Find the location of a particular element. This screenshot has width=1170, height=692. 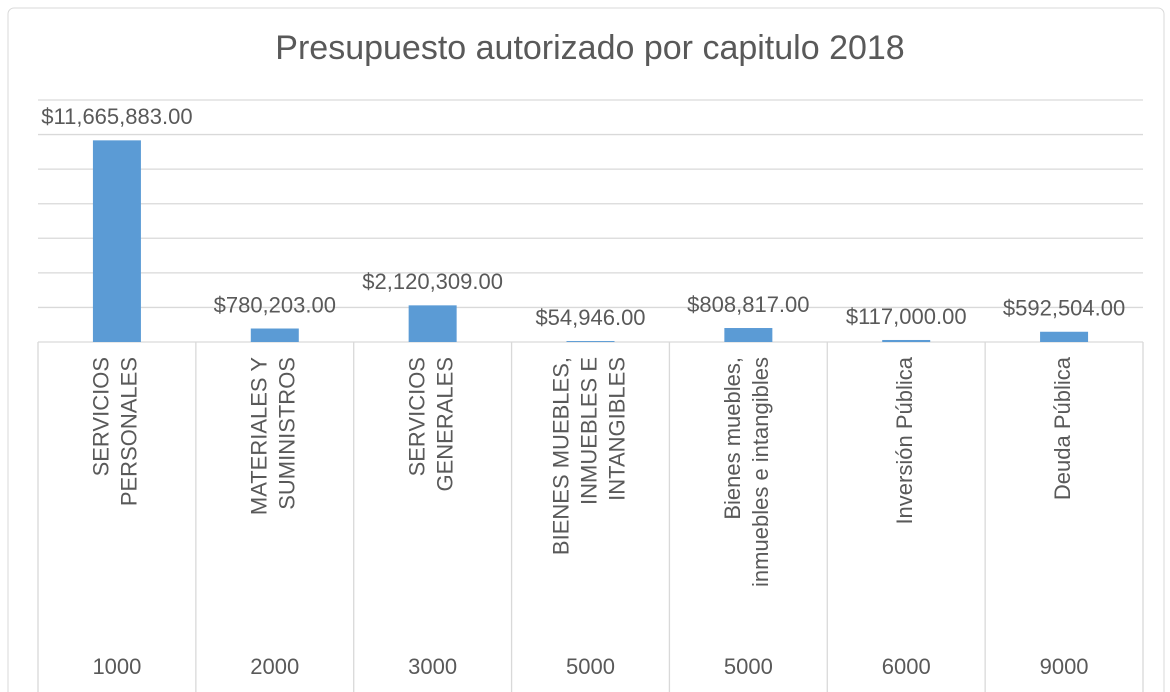

chart-title: Presupuesto autorizado por capitulo 2018 is located at coordinates (589, 48).